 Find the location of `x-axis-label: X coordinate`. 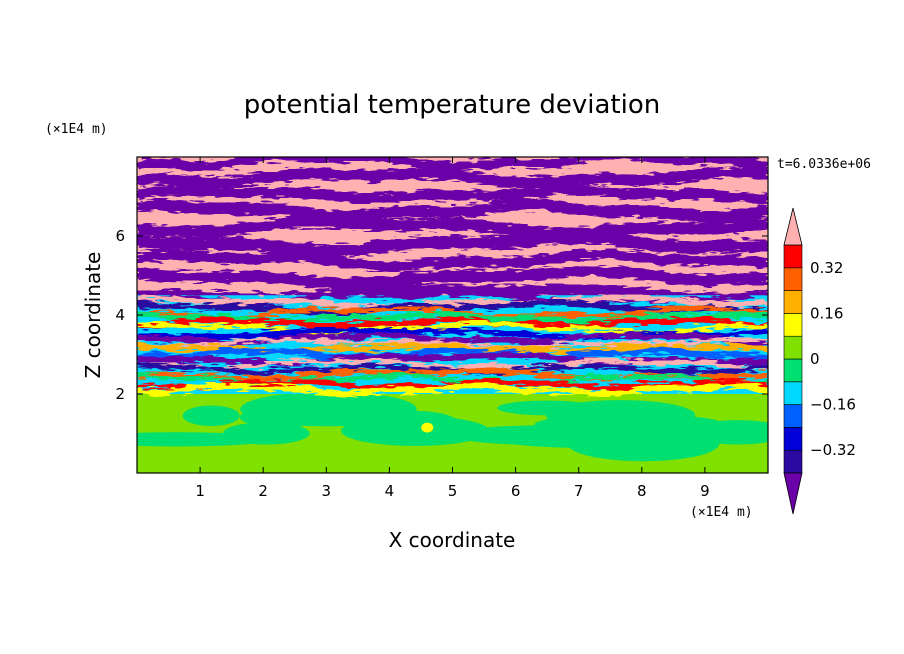

x-axis-label: X coordinate is located at coordinates (452, 540).